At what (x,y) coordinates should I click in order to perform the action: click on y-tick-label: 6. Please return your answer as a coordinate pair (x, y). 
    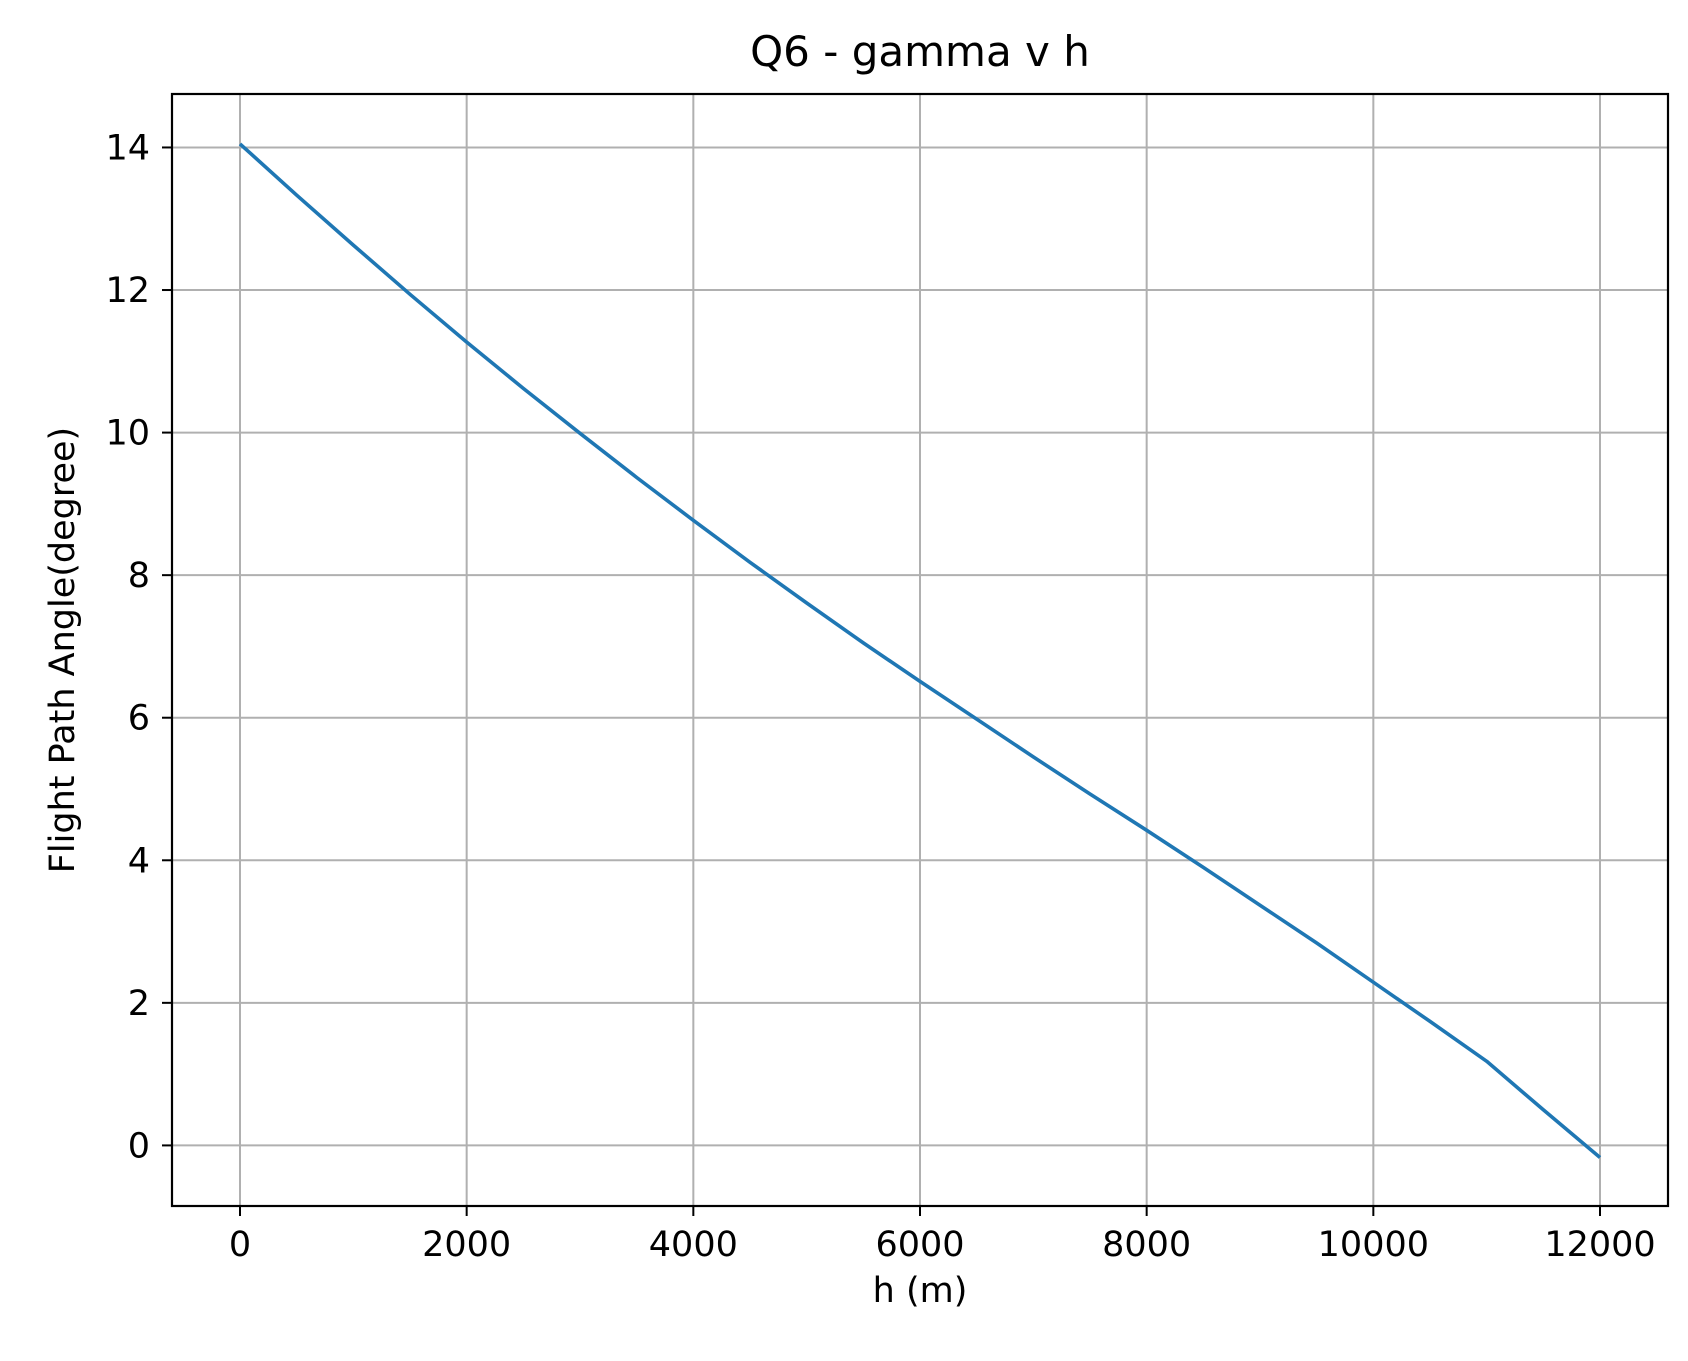
    Looking at the image, I should click on (139, 719).